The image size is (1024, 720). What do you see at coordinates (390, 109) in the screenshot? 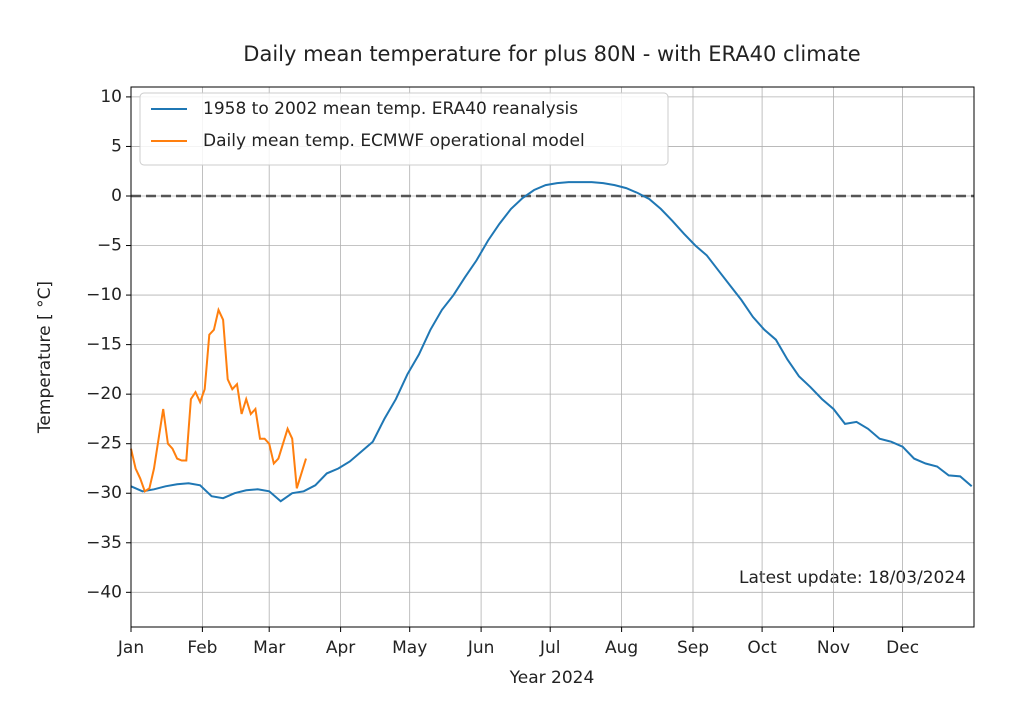
I see `legend-label: 1958 to 2002 mean temp. ERA40 reanalysis` at bounding box center [390, 109].